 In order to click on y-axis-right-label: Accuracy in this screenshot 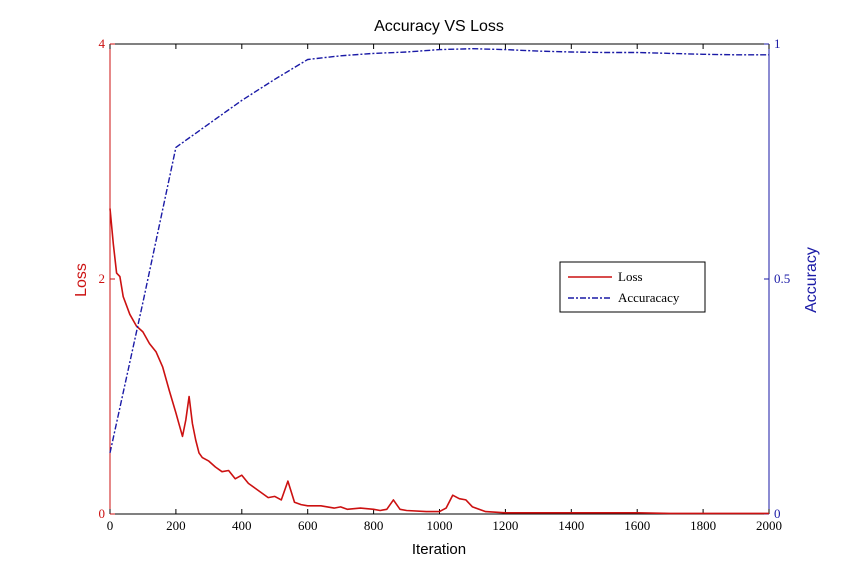, I will do `click(811, 280)`.